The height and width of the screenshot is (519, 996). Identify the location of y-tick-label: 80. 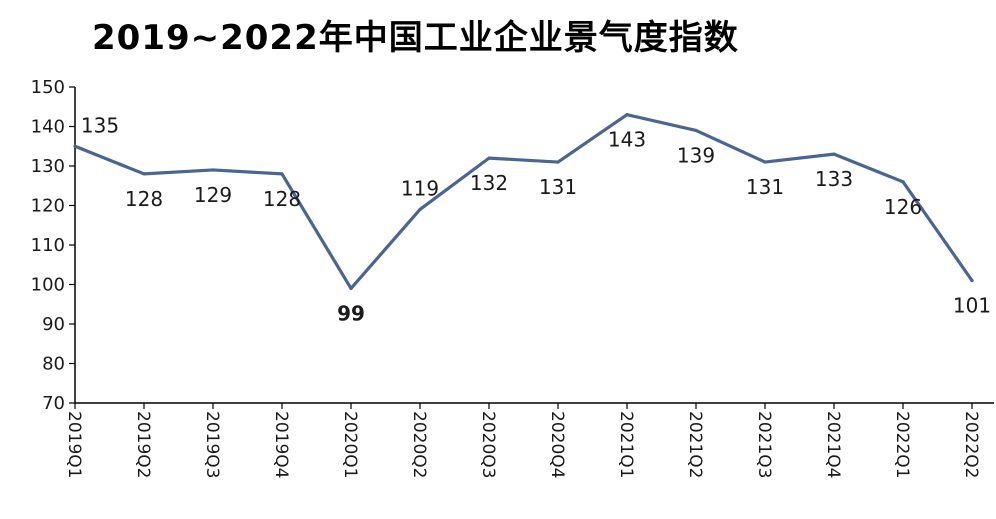
(53, 364).